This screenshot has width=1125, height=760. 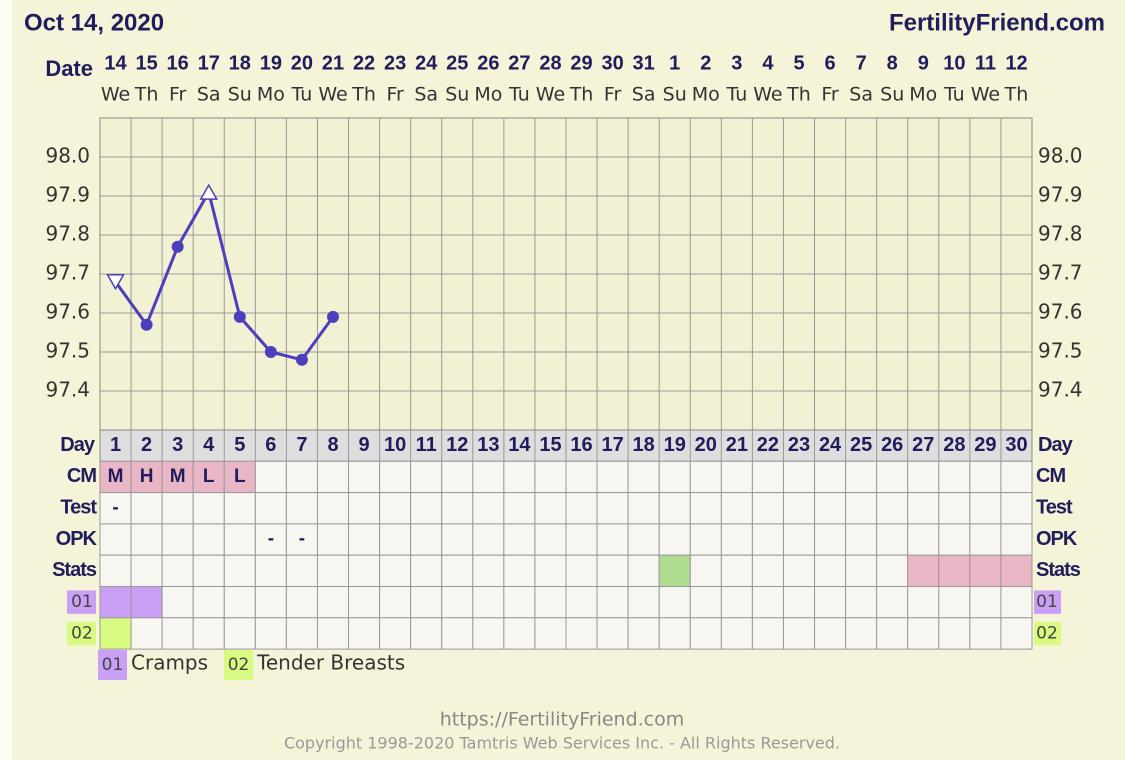 I want to click on date: 9, so click(x=923, y=63).